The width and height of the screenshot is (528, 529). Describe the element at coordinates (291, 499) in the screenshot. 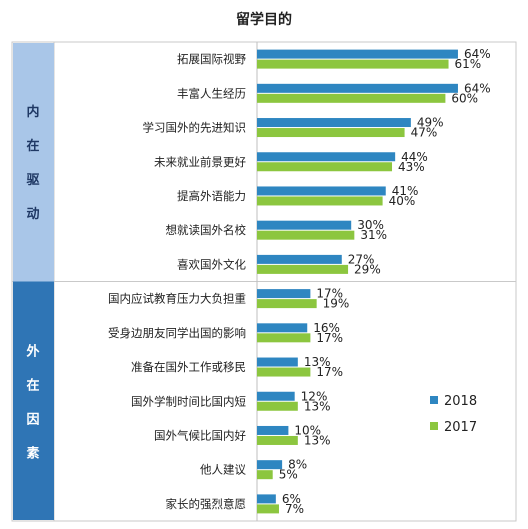

I see `value-label: 6%` at that location.